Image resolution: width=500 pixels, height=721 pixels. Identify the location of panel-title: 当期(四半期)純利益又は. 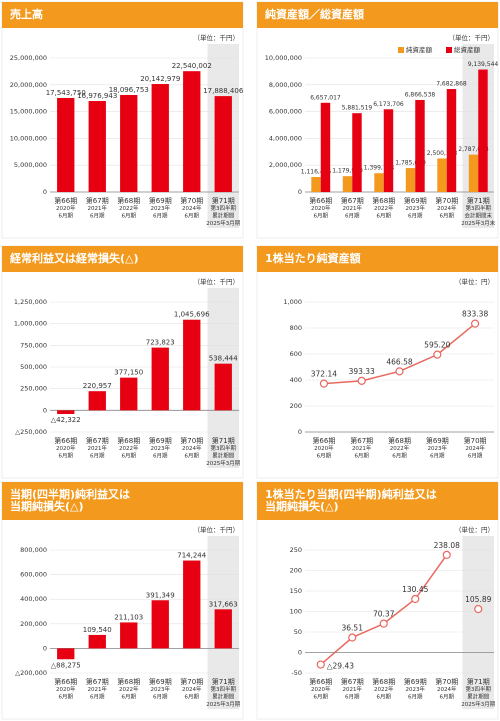
(70, 494).